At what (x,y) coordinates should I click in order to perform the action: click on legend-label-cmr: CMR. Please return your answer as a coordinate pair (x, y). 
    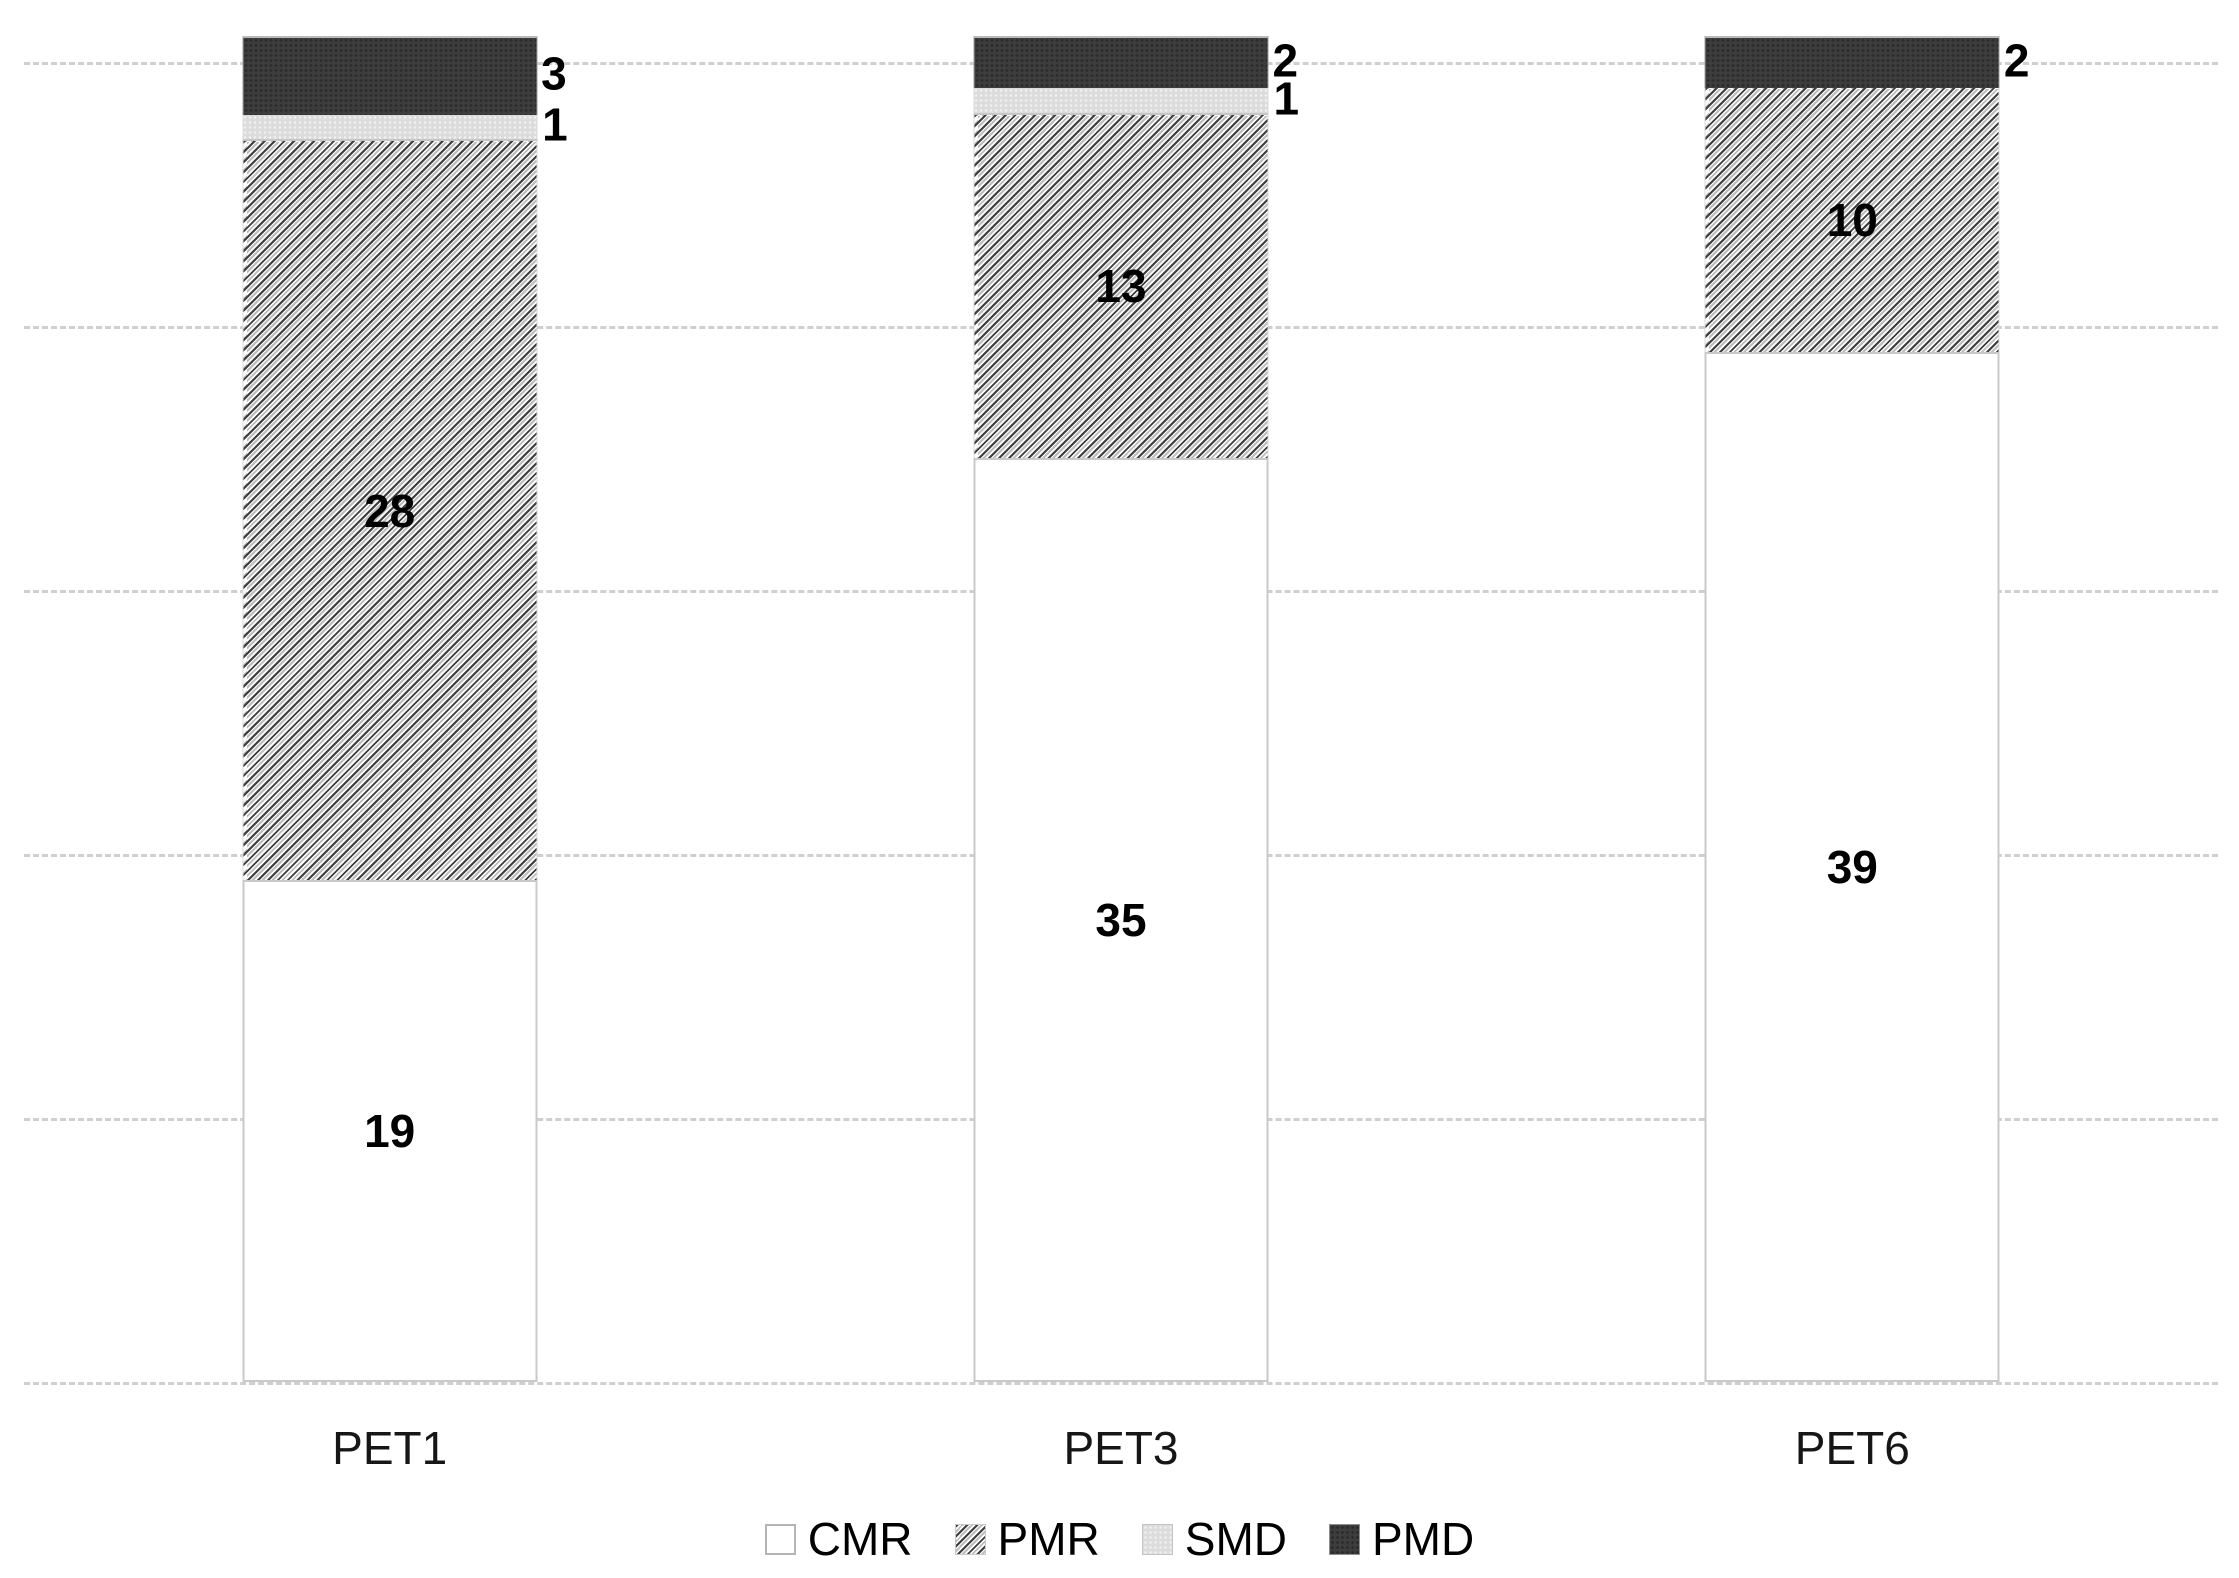
    Looking at the image, I should click on (860, 1539).